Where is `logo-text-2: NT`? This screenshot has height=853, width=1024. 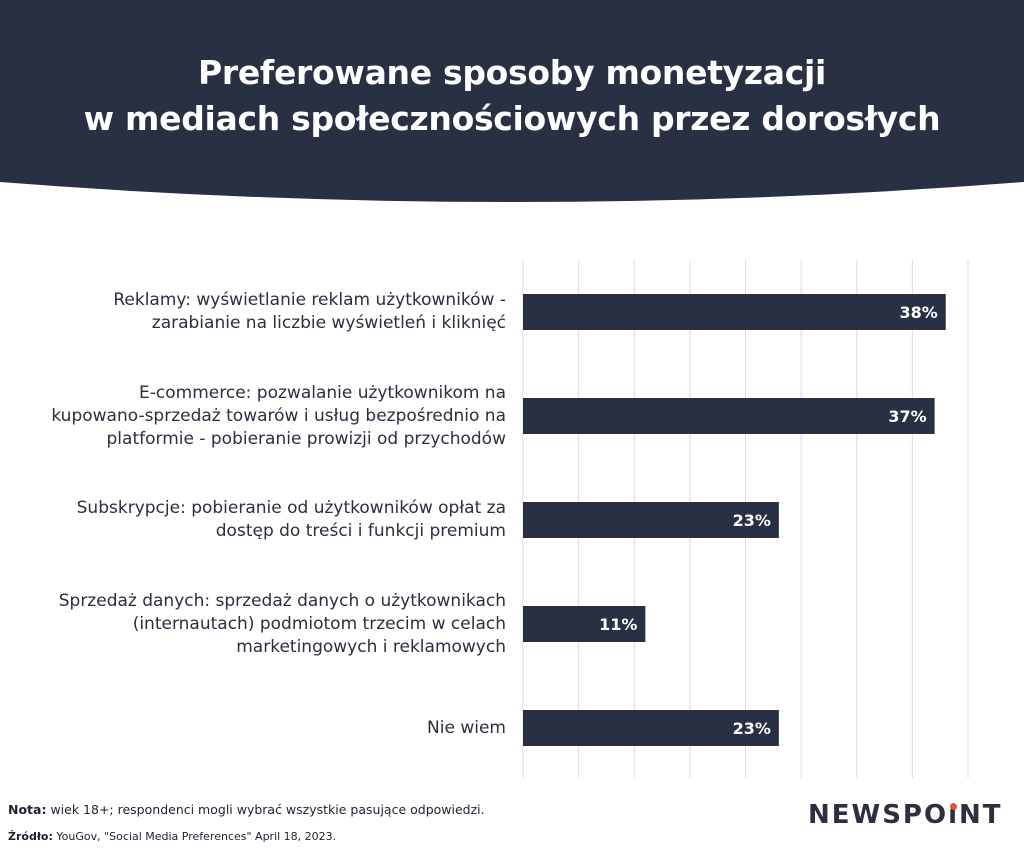 logo-text-2: NT is located at coordinates (981, 815).